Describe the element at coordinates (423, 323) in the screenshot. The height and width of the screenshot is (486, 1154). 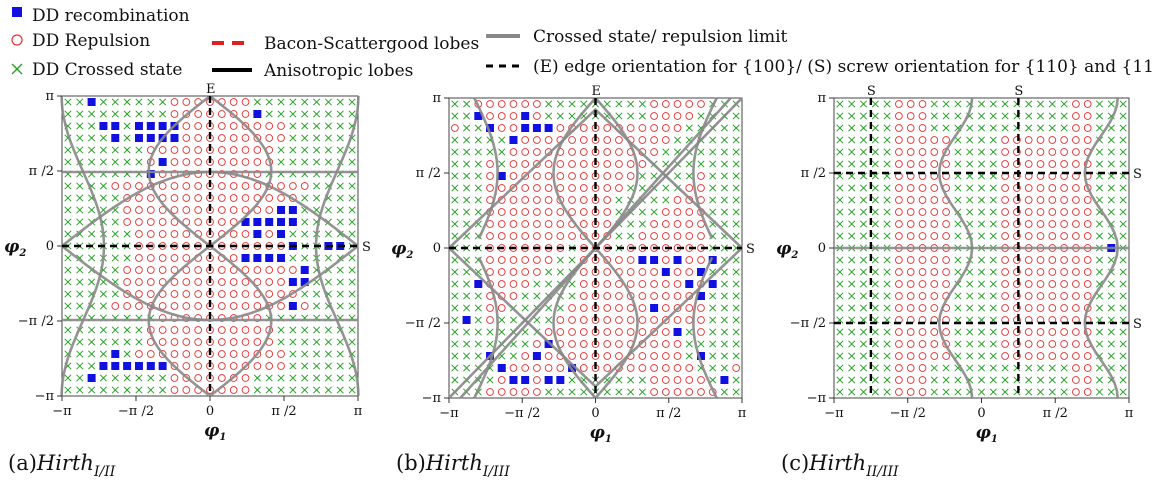
I see `y-tick-label: −π /2` at that location.